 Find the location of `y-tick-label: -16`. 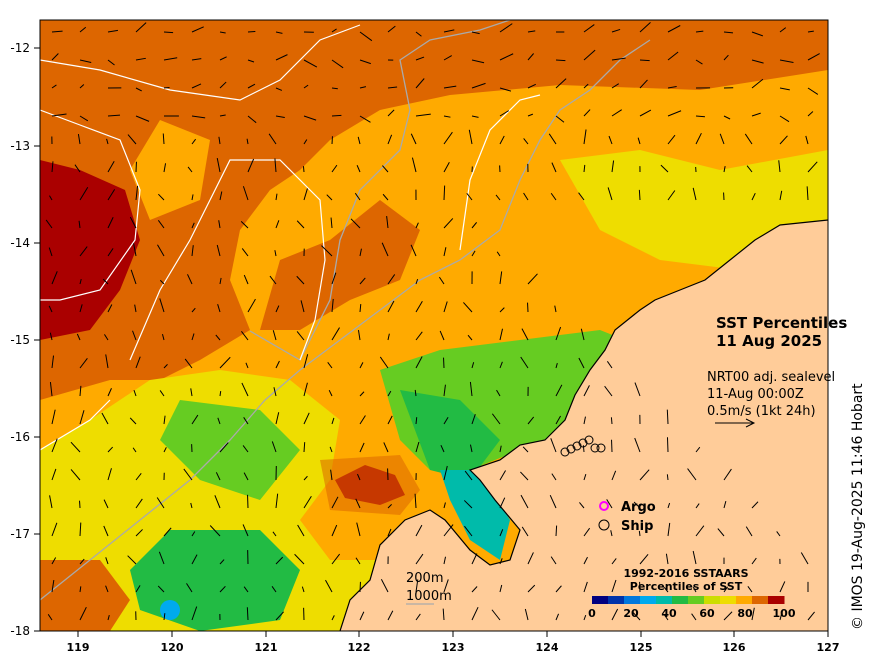

y-tick-label: -16 is located at coordinates (20, 437).